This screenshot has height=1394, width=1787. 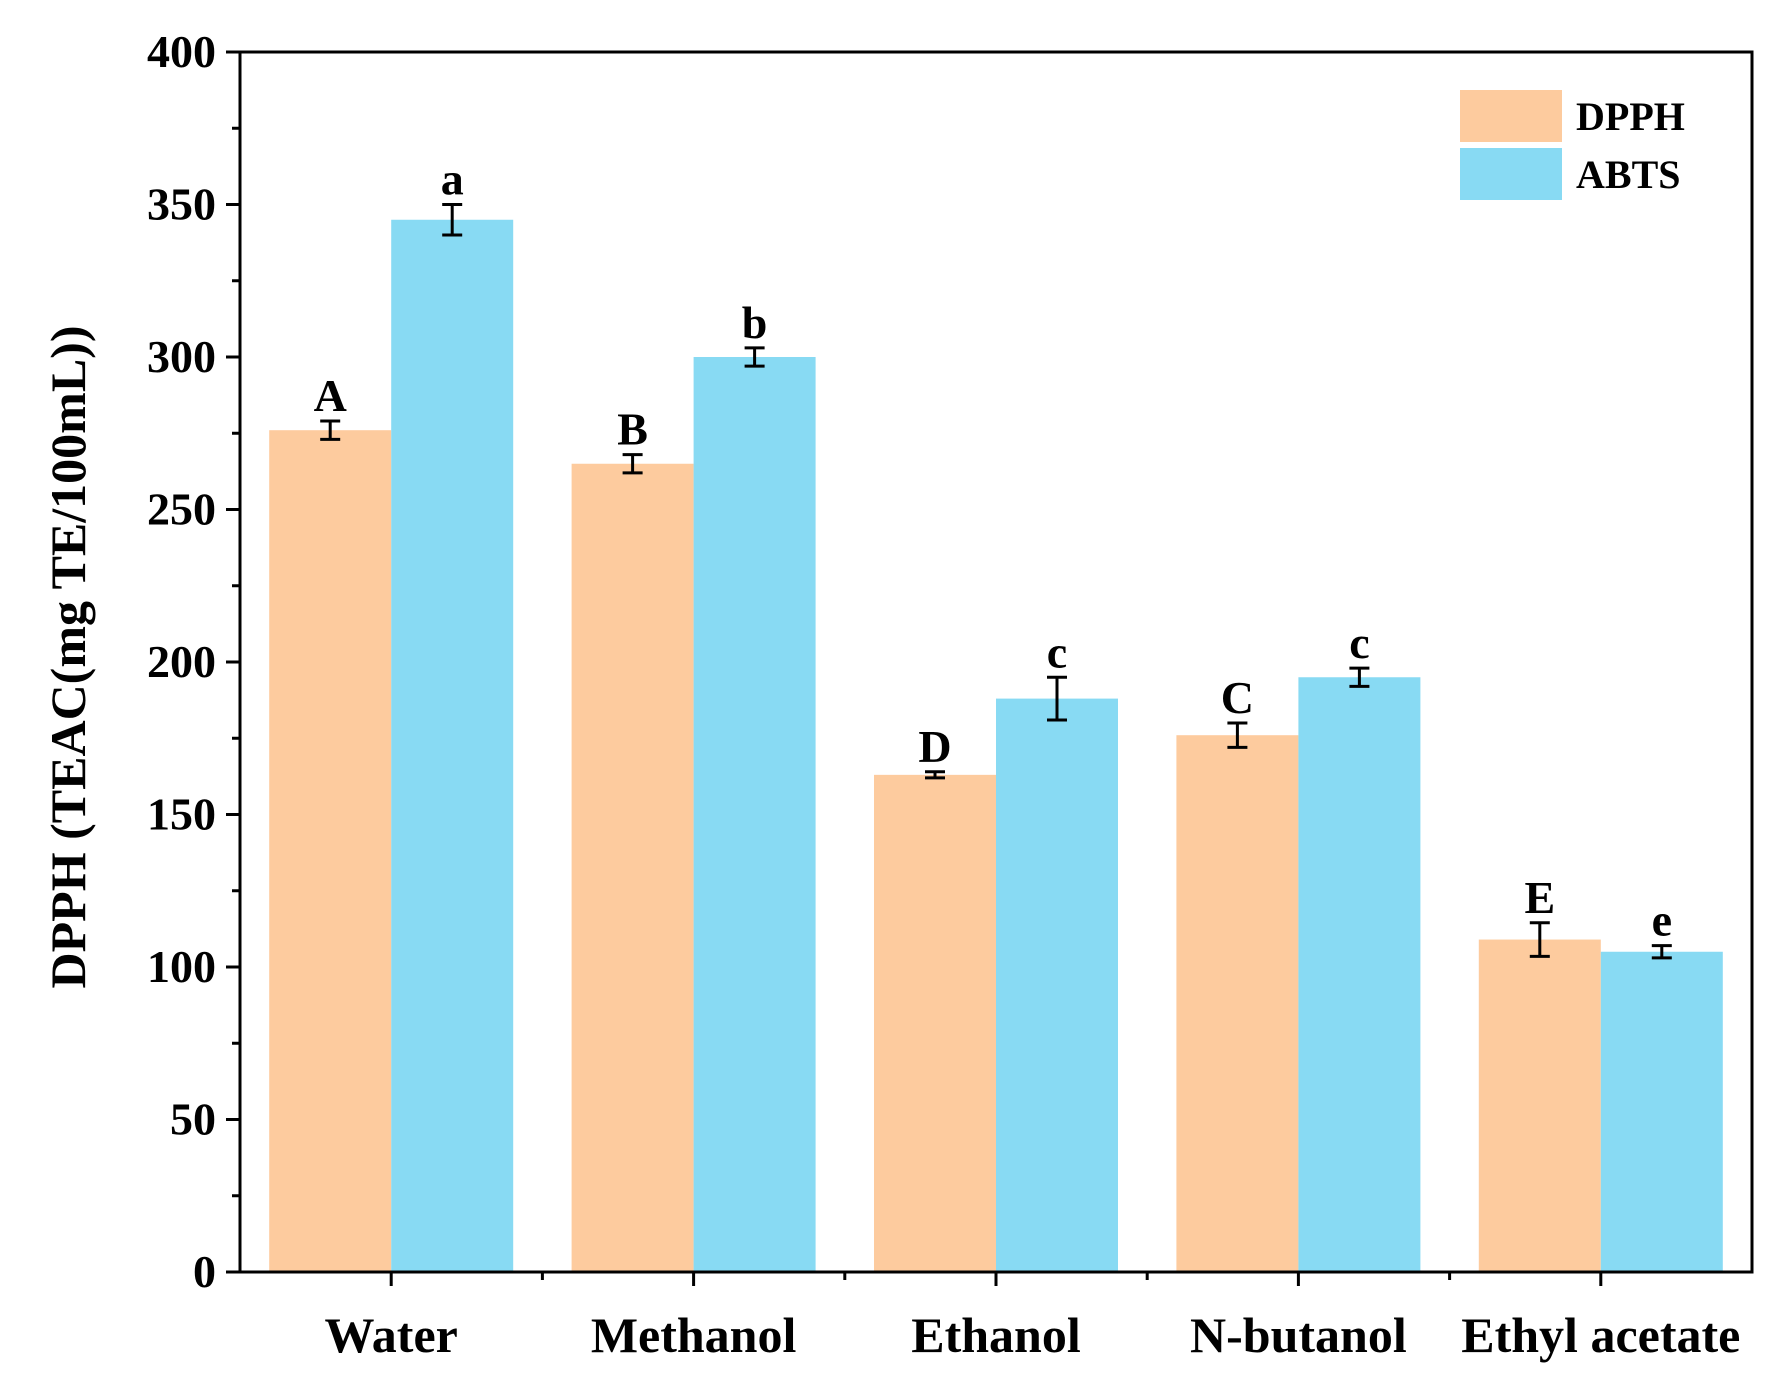 I want to click on significance-label: a, so click(x=452, y=179).